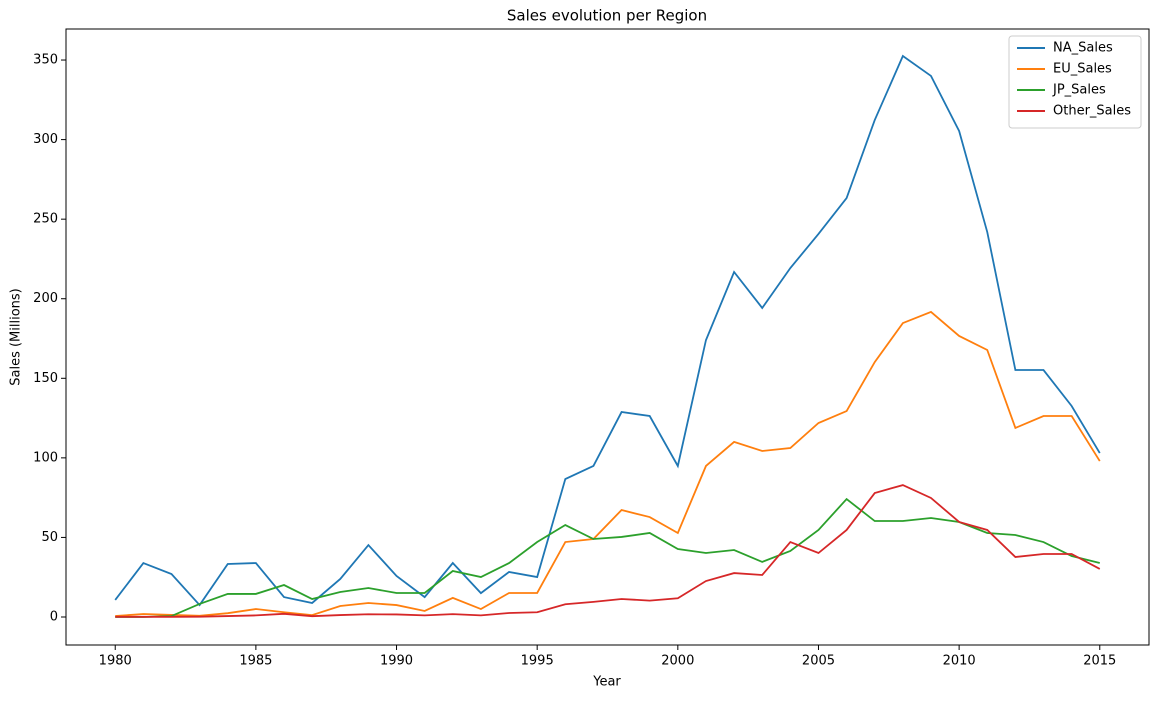 Image resolution: width=1160 pixels, height=701 pixels. What do you see at coordinates (45, 219) in the screenshot?
I see `y-tick-label: 250` at bounding box center [45, 219].